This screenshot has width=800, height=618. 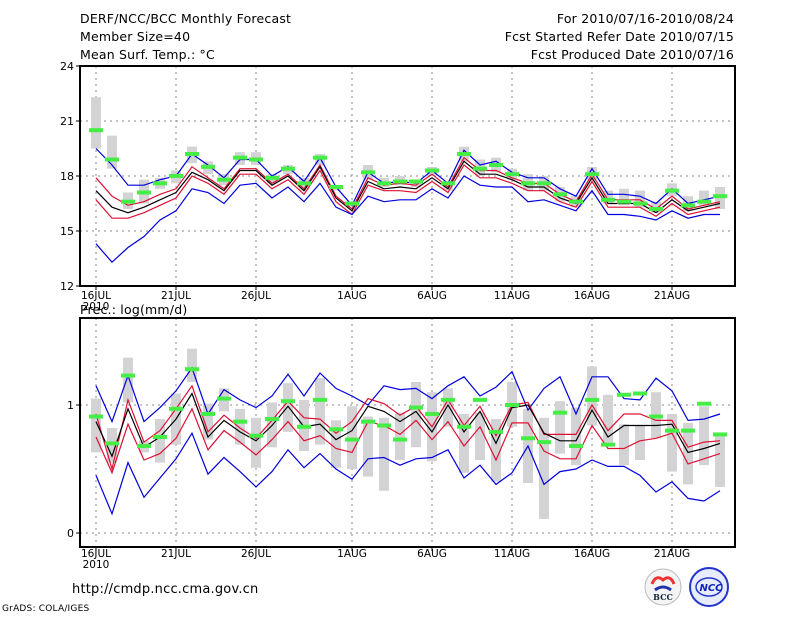 I want to click on forecast-period: For 2010/07/16-2010/08/24, so click(x=645, y=18).